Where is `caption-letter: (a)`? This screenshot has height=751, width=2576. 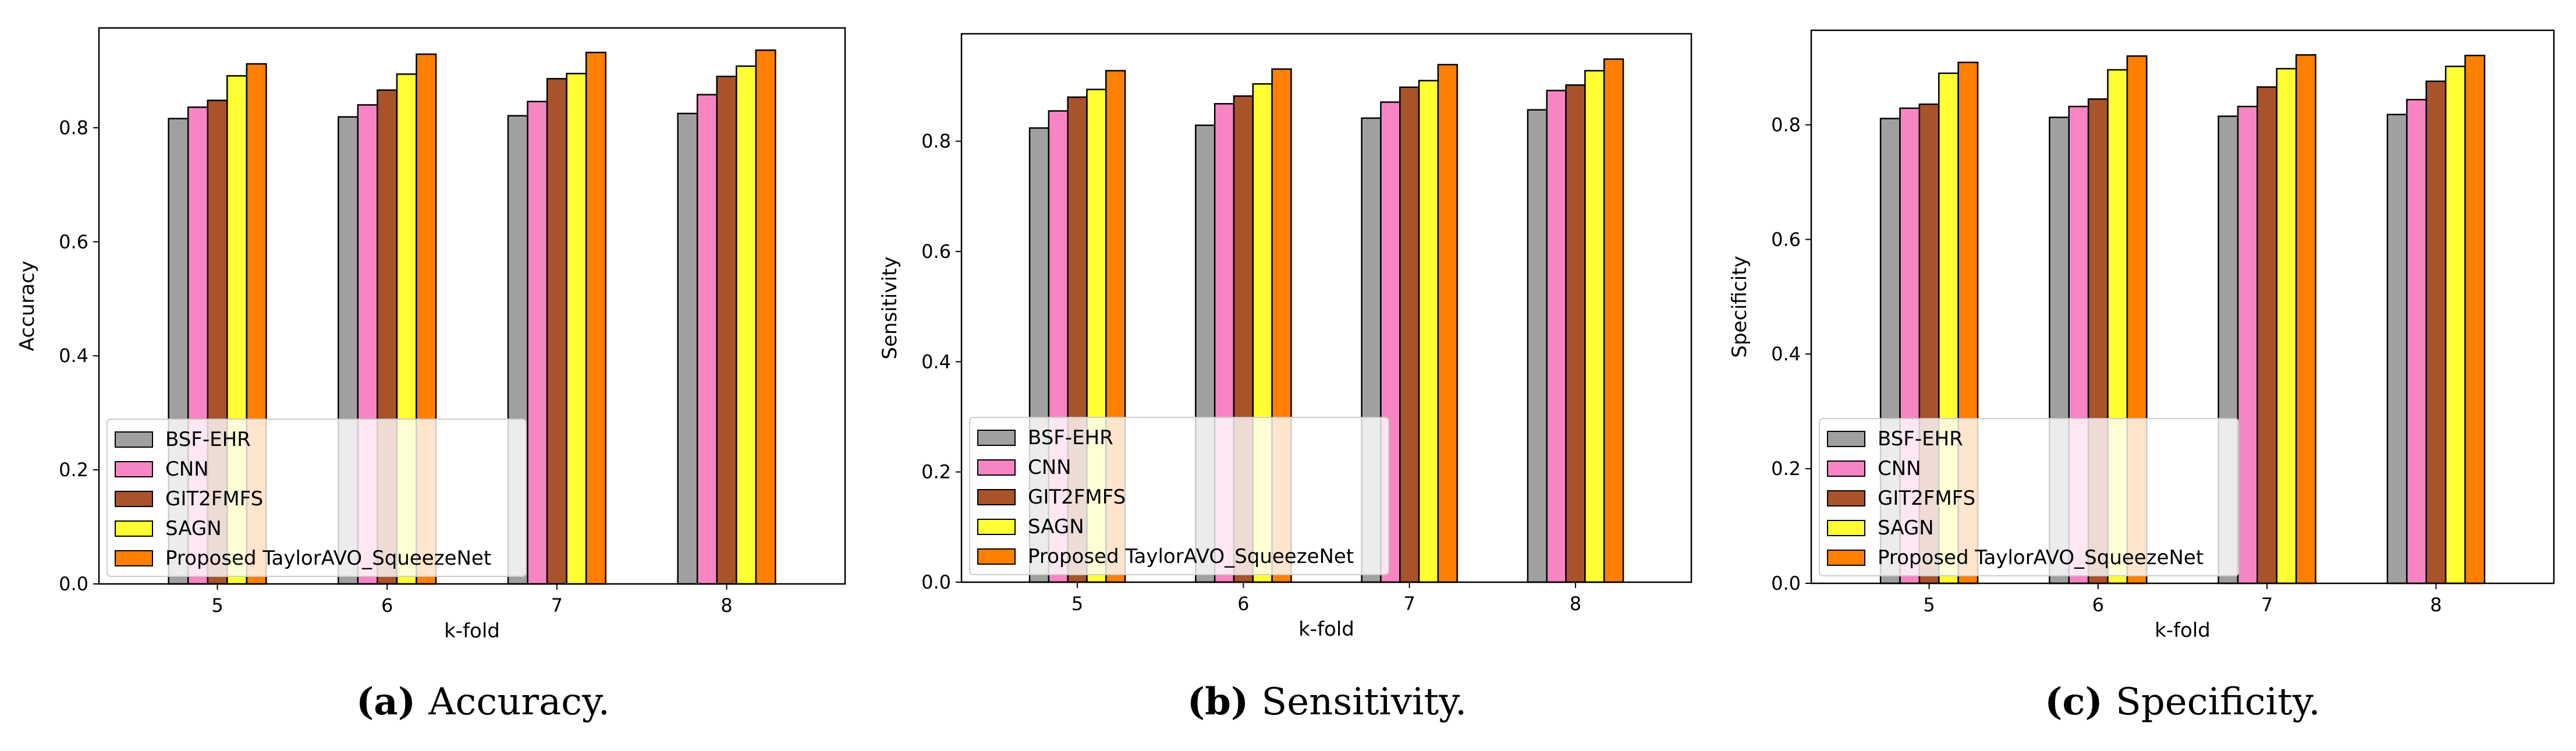
caption-letter: (a) is located at coordinates (392, 702).